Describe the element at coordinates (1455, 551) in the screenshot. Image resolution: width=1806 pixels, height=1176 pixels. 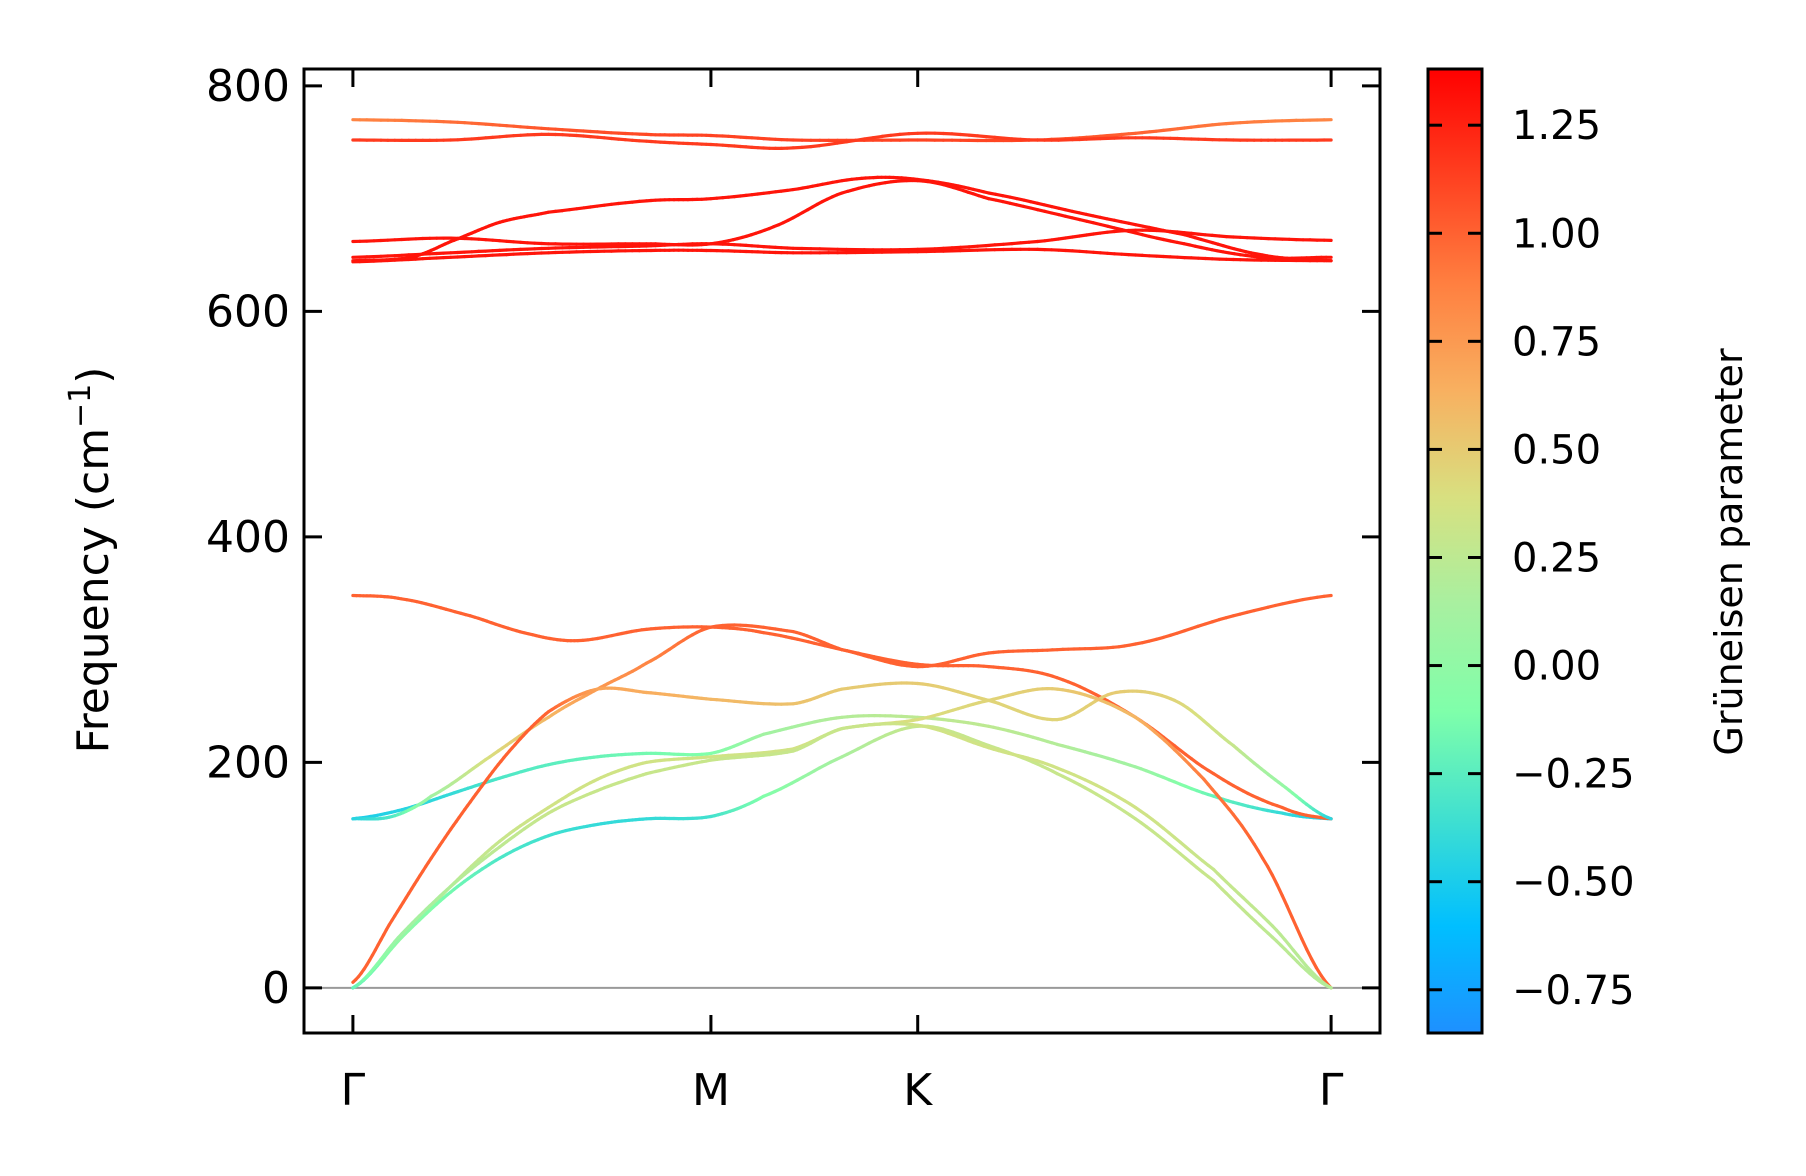
I see `colorbar` at that location.